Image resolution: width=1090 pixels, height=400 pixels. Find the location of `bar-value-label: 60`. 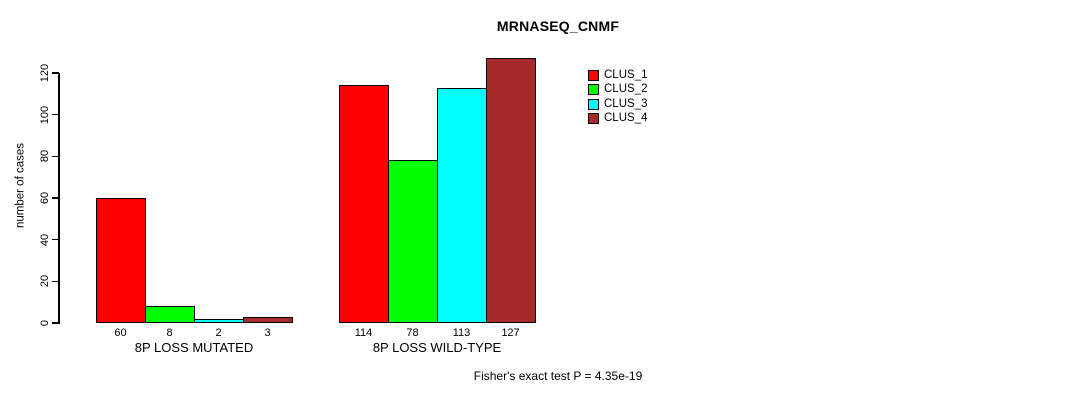

bar-value-label: 60 is located at coordinates (120, 333).